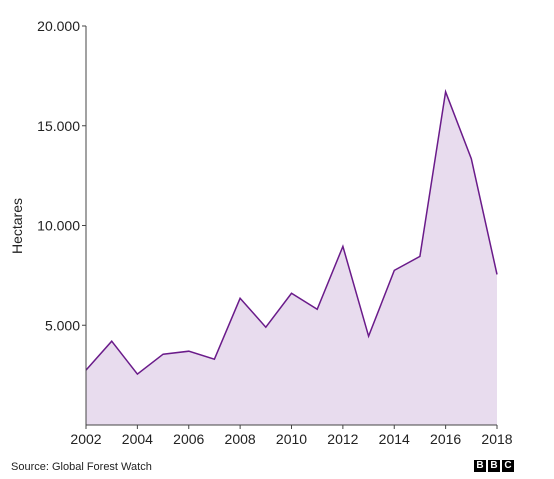 The height and width of the screenshot is (479, 554). What do you see at coordinates (291, 439) in the screenshot?
I see `x-tick-label: 2010` at bounding box center [291, 439].